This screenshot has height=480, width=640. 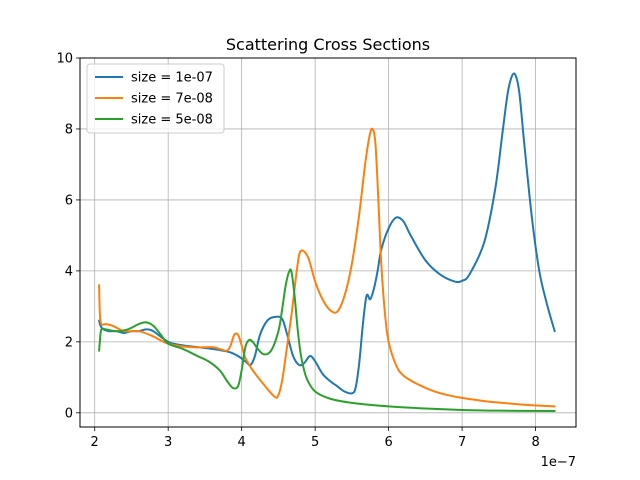 I want to click on y-tick-label: 2, so click(x=69, y=342).